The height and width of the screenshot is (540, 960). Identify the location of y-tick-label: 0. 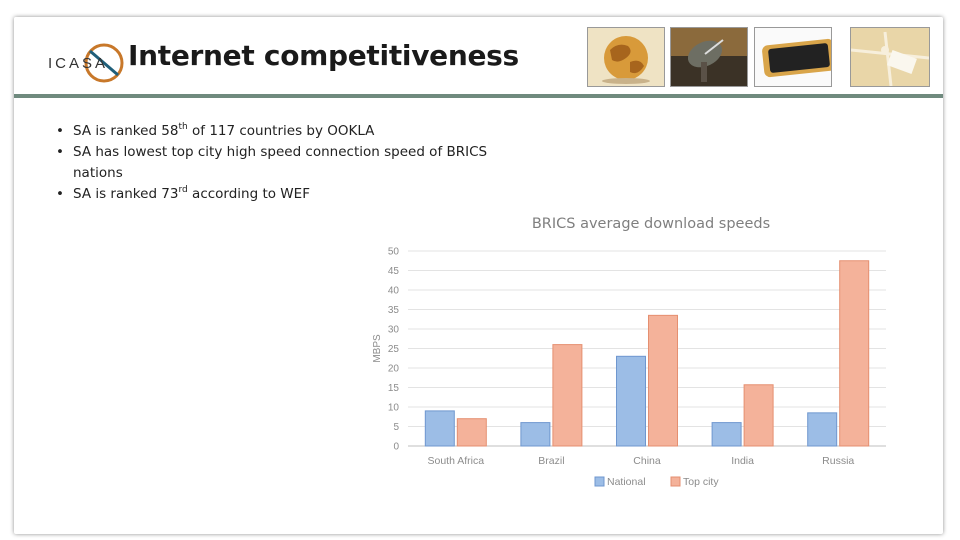
(396, 447).